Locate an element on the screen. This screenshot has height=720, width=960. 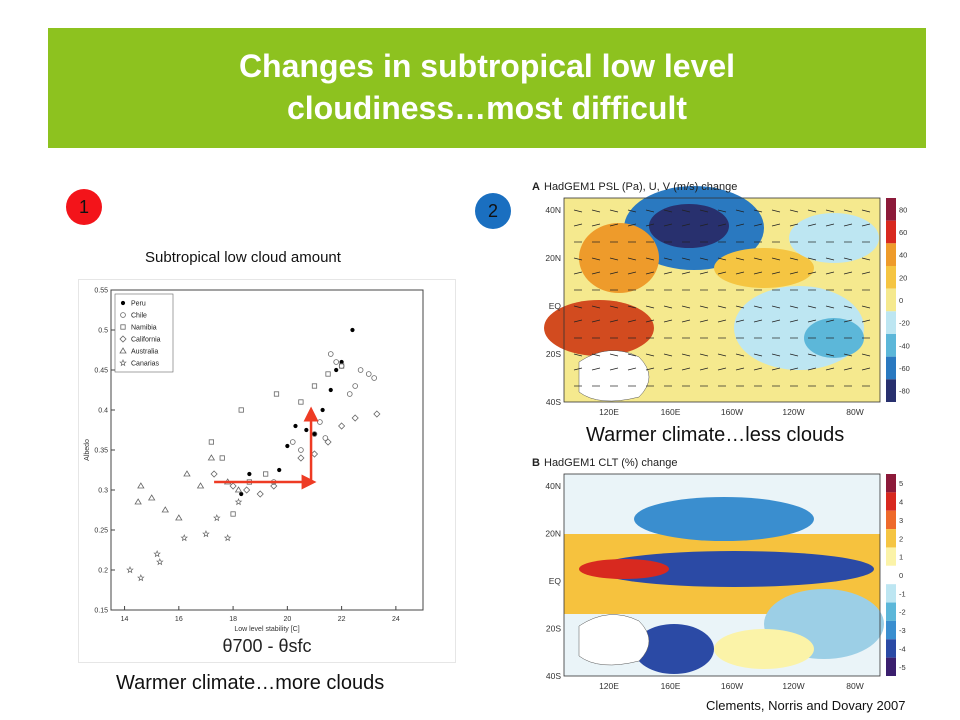
colorbar-tick: -3 is located at coordinates (902, 630).